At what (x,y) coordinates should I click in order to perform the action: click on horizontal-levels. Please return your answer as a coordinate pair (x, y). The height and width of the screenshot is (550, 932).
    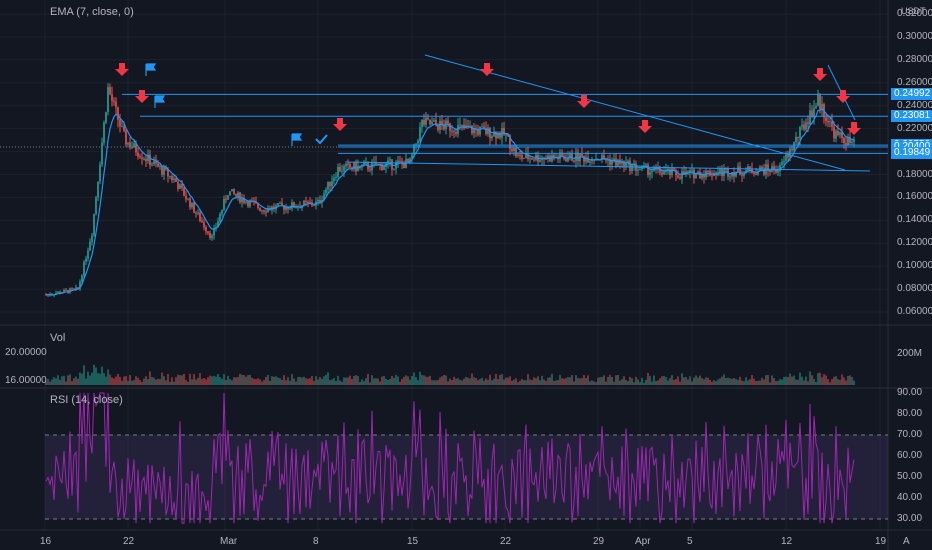
    Looking at the image, I should click on (505, 123).